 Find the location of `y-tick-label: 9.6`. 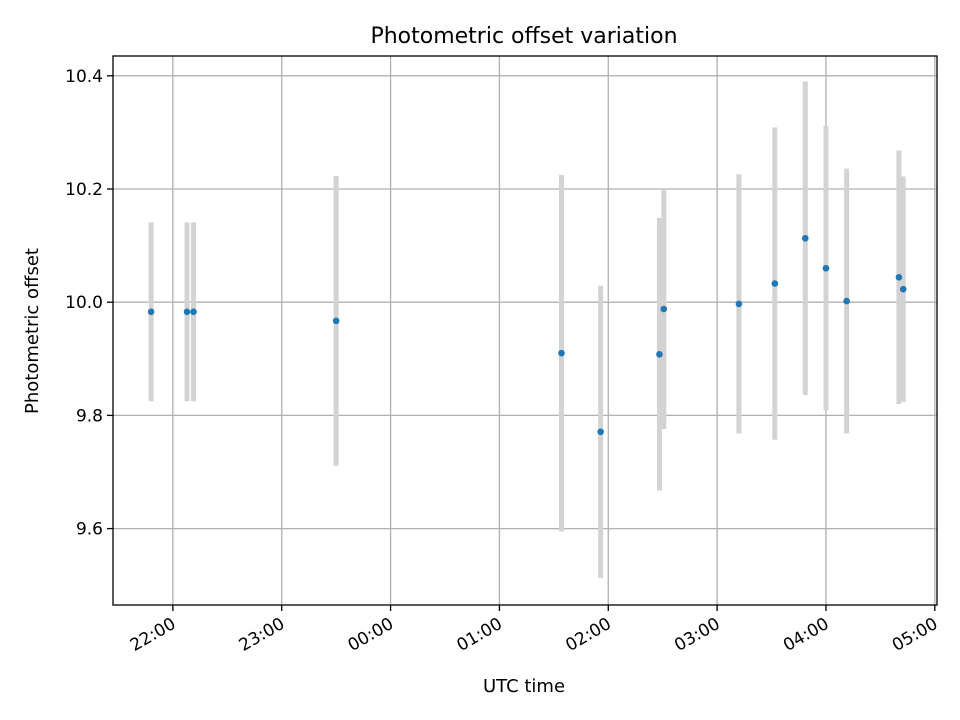

y-tick-label: 9.6 is located at coordinates (89, 530).